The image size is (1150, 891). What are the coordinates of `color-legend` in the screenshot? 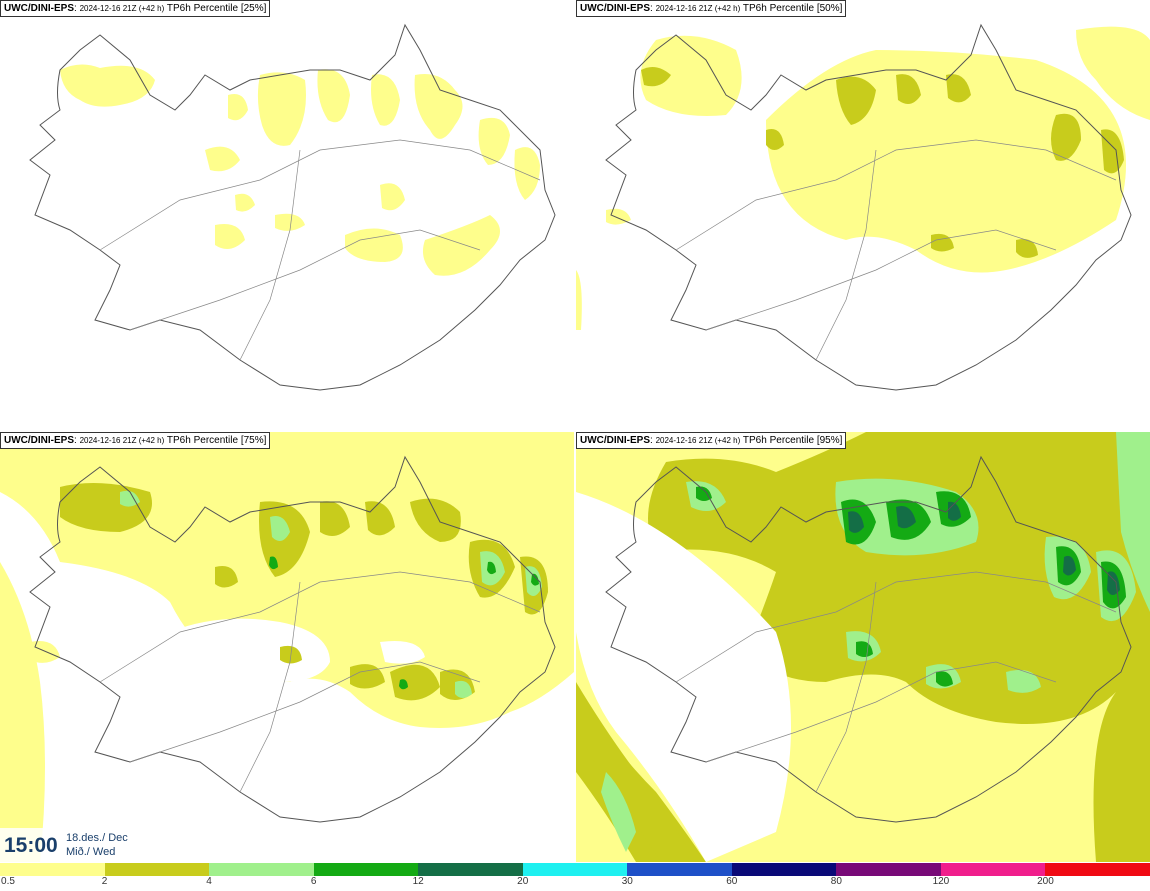 It's located at (575, 869).